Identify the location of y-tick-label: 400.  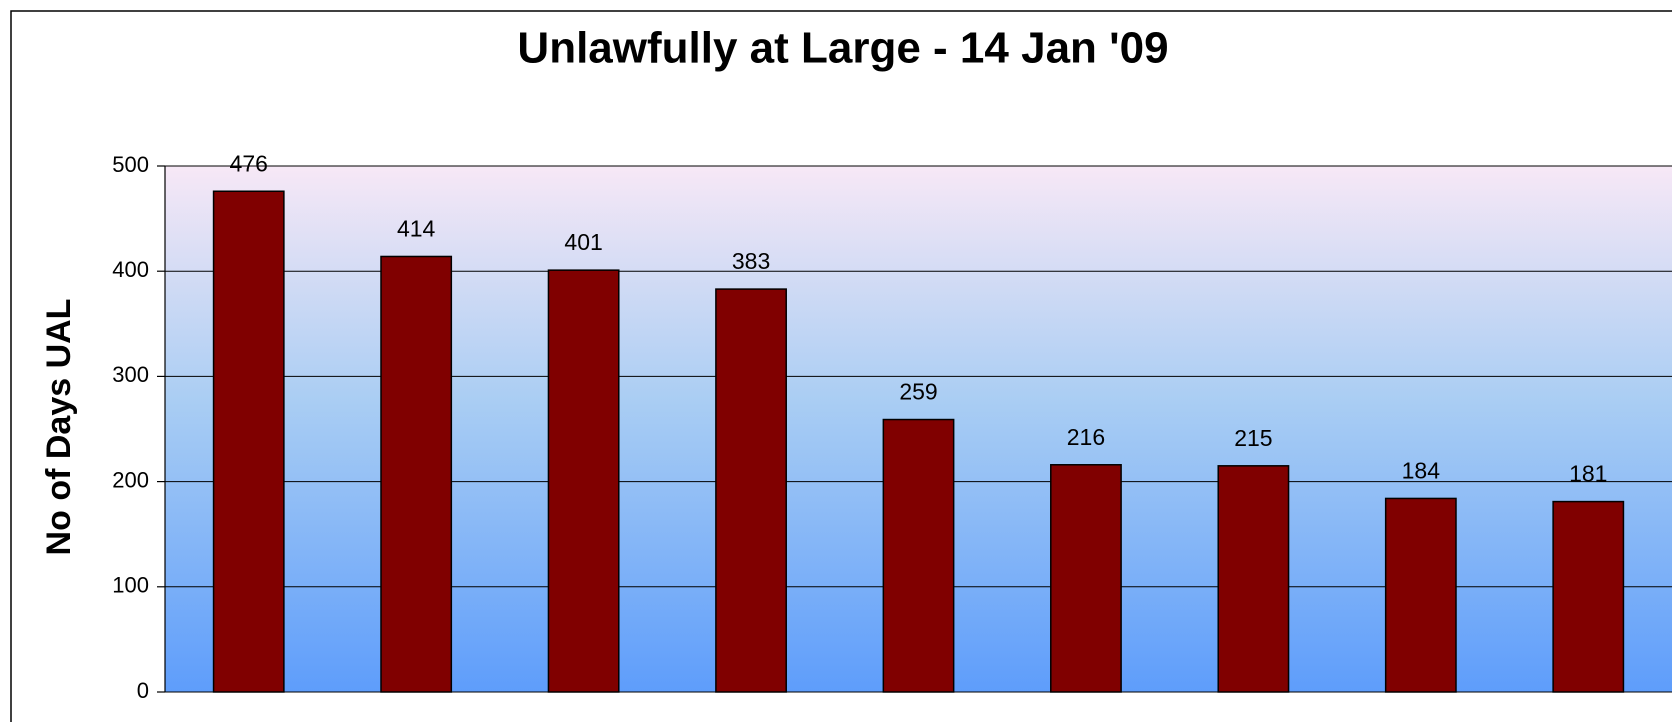
(130, 269).